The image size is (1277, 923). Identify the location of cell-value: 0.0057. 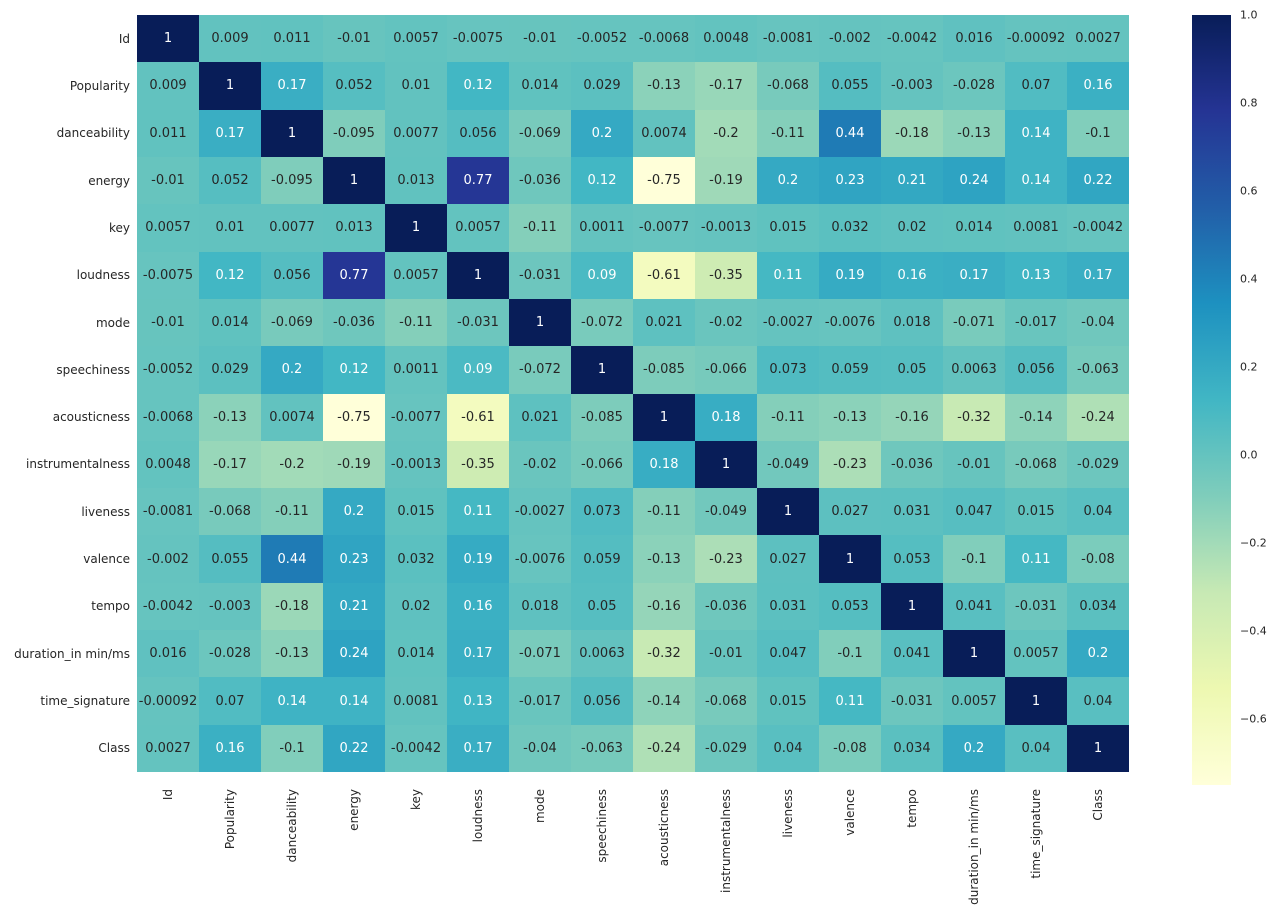
(1036, 654).